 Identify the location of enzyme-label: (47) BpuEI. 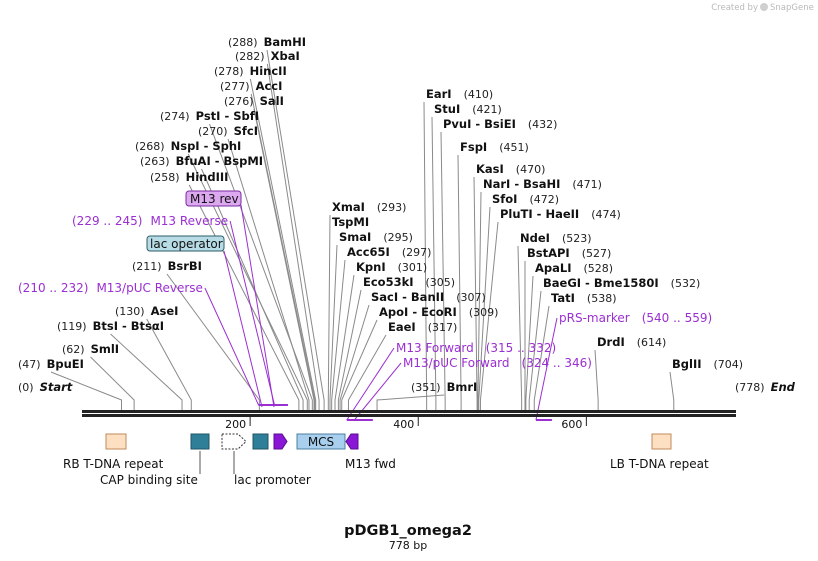
(51, 364).